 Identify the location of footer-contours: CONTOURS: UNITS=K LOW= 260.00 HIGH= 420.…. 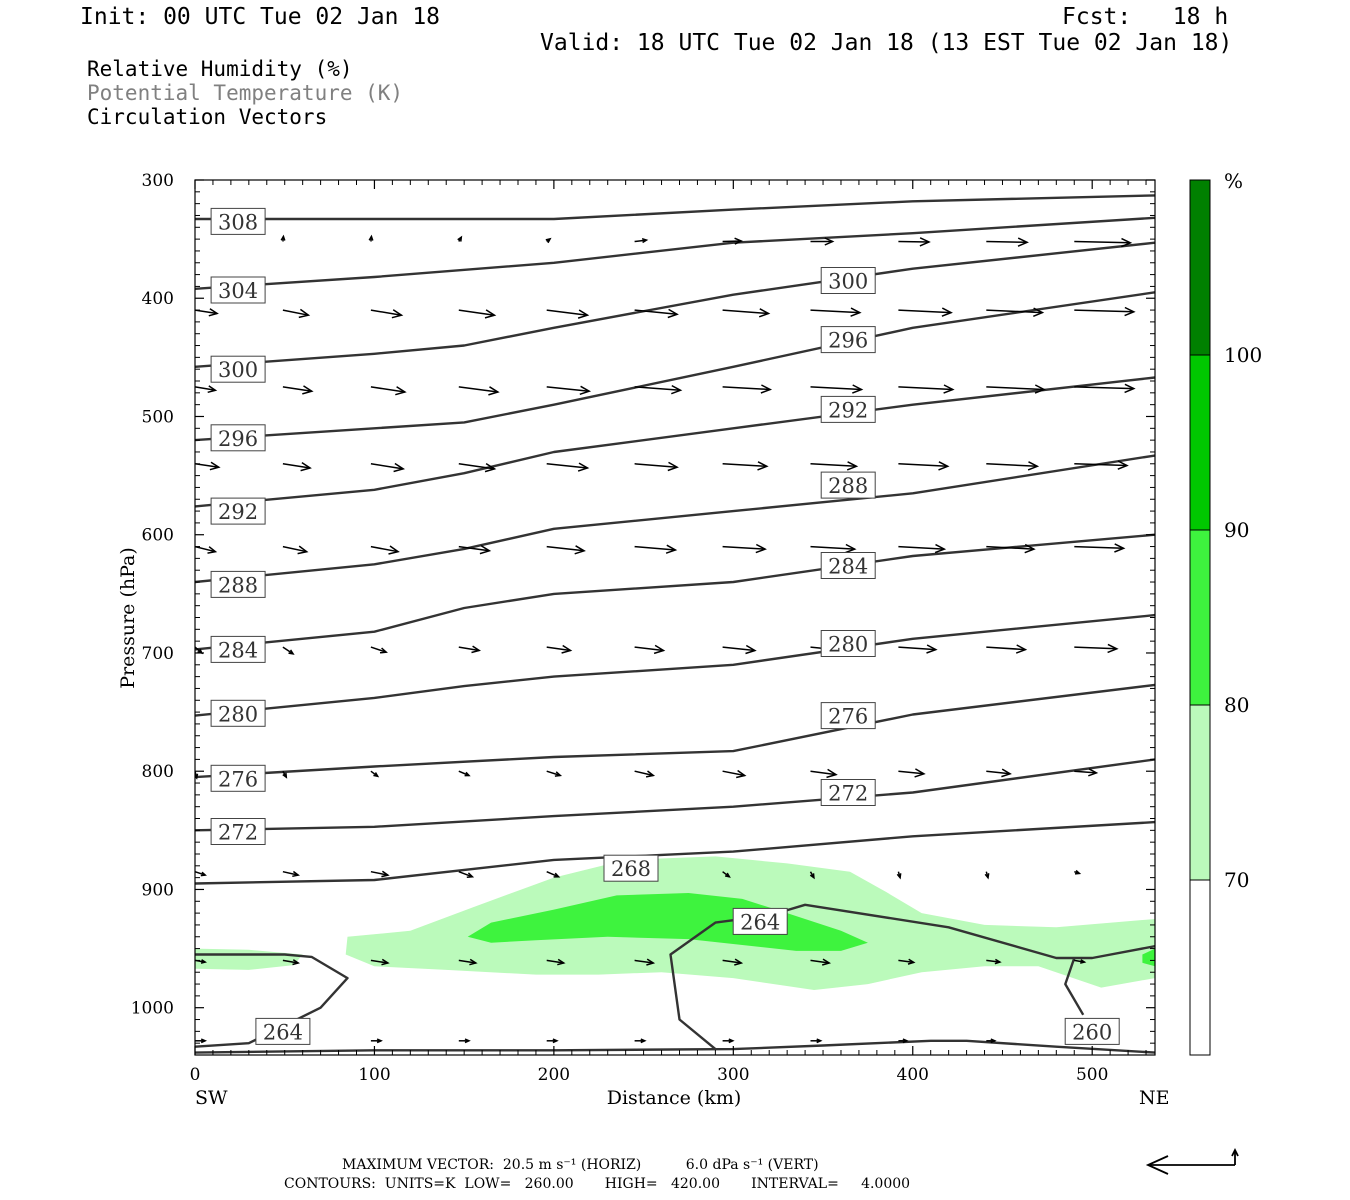
(597, 1184).